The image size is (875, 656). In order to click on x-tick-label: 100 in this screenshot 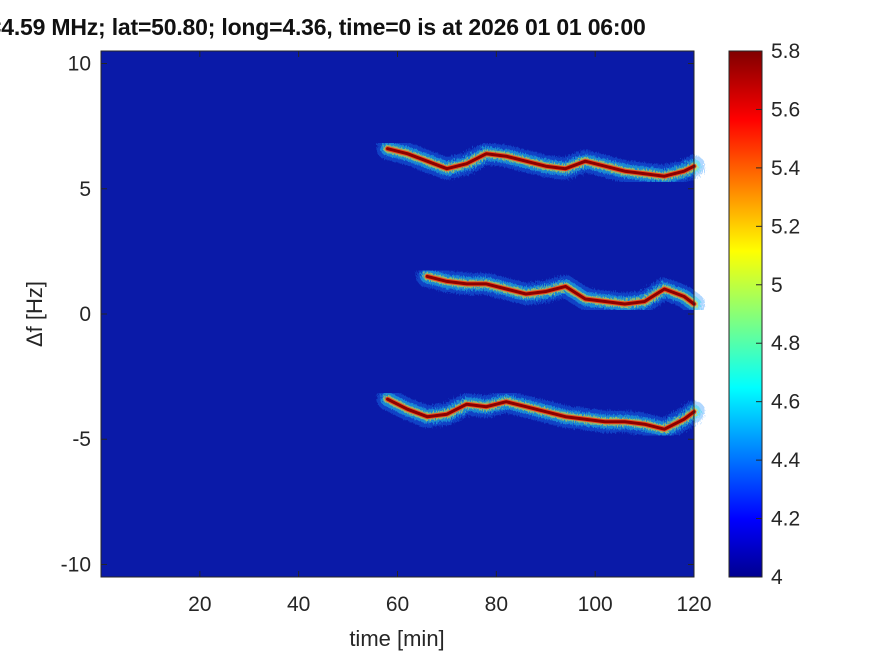, I will do `click(595, 604)`.